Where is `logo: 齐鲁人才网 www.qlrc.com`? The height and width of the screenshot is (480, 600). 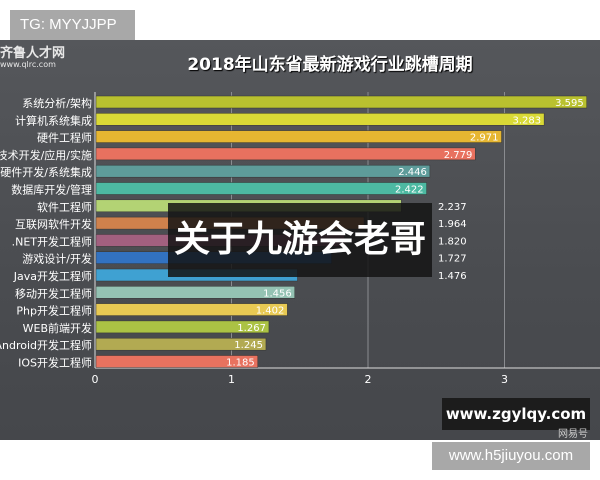
logo: 齐鲁人才网 www.qlrc.com is located at coordinates (33, 58).